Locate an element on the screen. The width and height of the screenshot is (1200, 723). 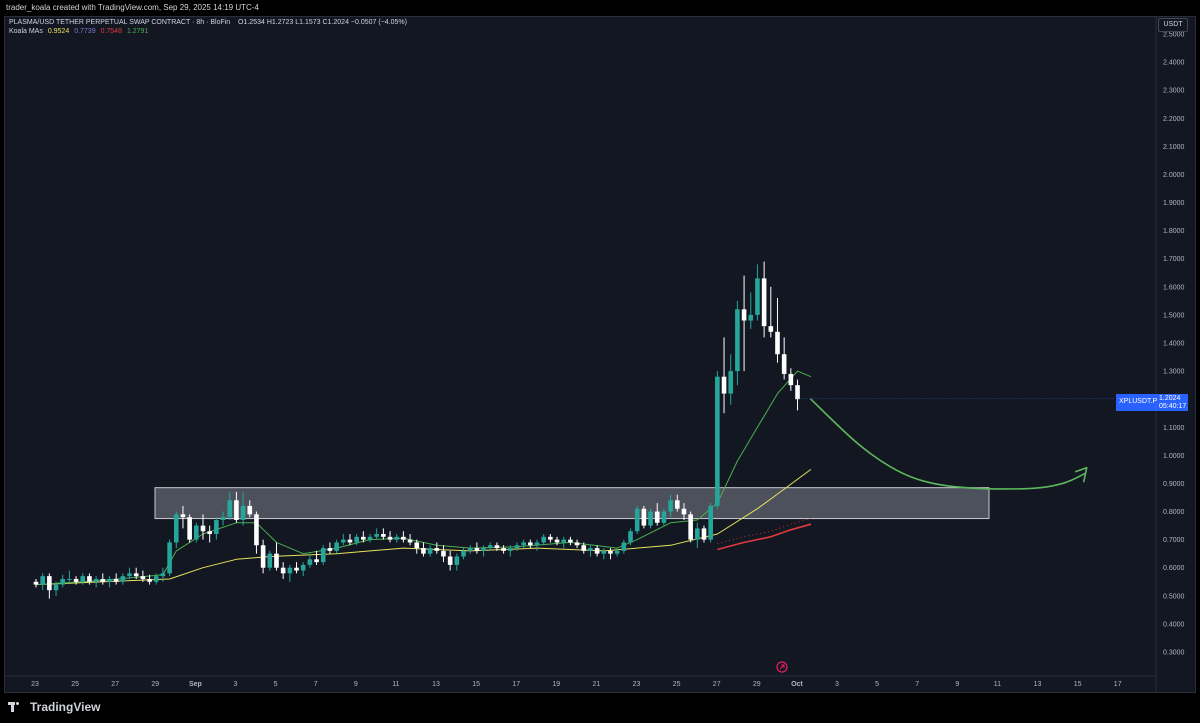
time-tick-label: 3 is located at coordinates (837, 684).